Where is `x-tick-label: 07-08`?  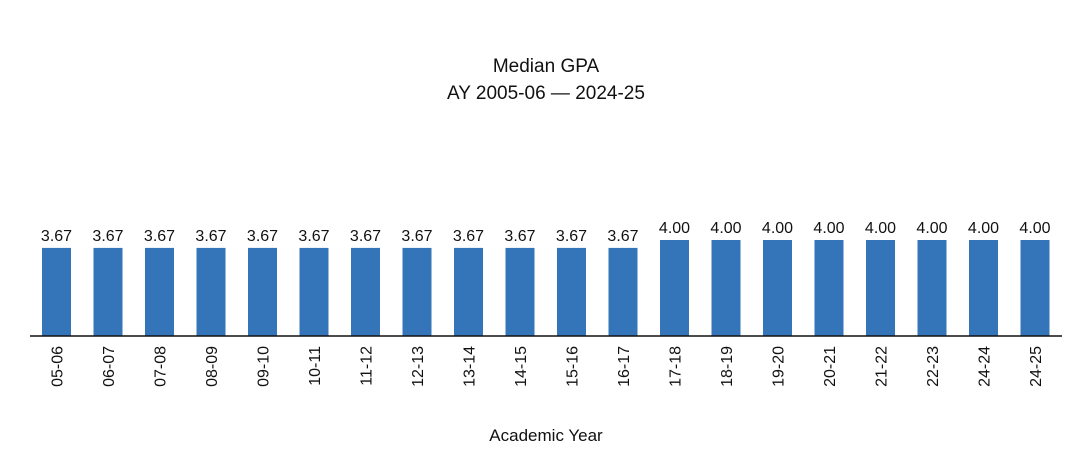 x-tick-label: 07-08 is located at coordinates (161, 366).